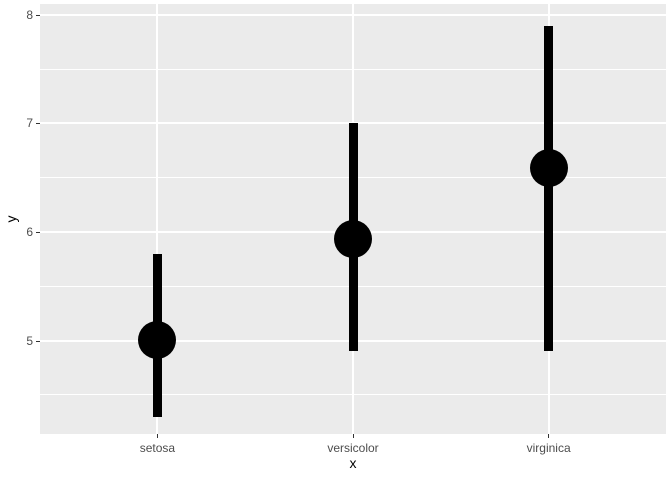 This screenshot has width=672, height=480. What do you see at coordinates (548, 167) in the screenshot?
I see `pointrange-virginica-point` at bounding box center [548, 167].